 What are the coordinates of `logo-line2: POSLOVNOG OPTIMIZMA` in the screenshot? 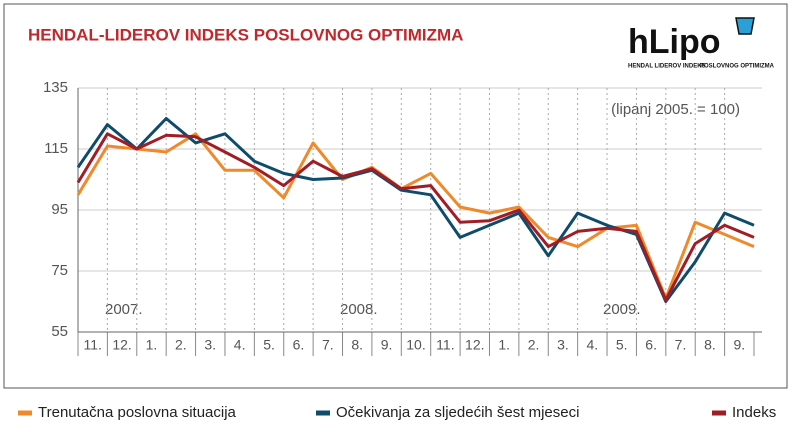 It's located at (737, 67).